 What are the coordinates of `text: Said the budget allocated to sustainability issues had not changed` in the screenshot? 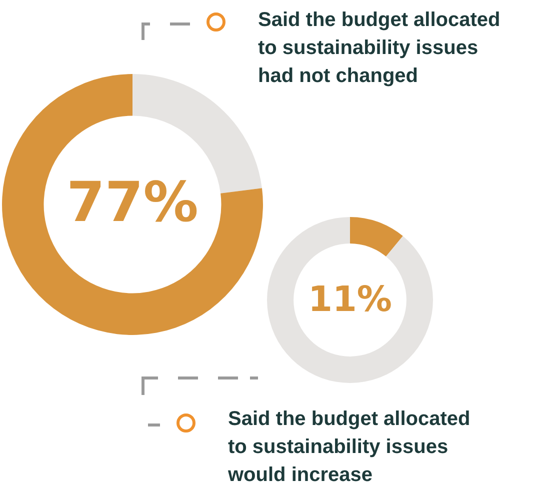 It's located at (380, 48).